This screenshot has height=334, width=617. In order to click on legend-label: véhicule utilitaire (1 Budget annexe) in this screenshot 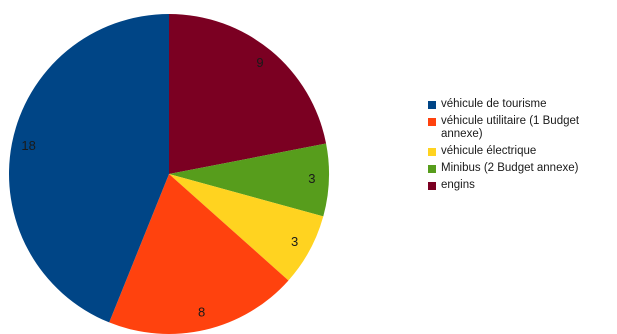, I will do `click(510, 127)`.